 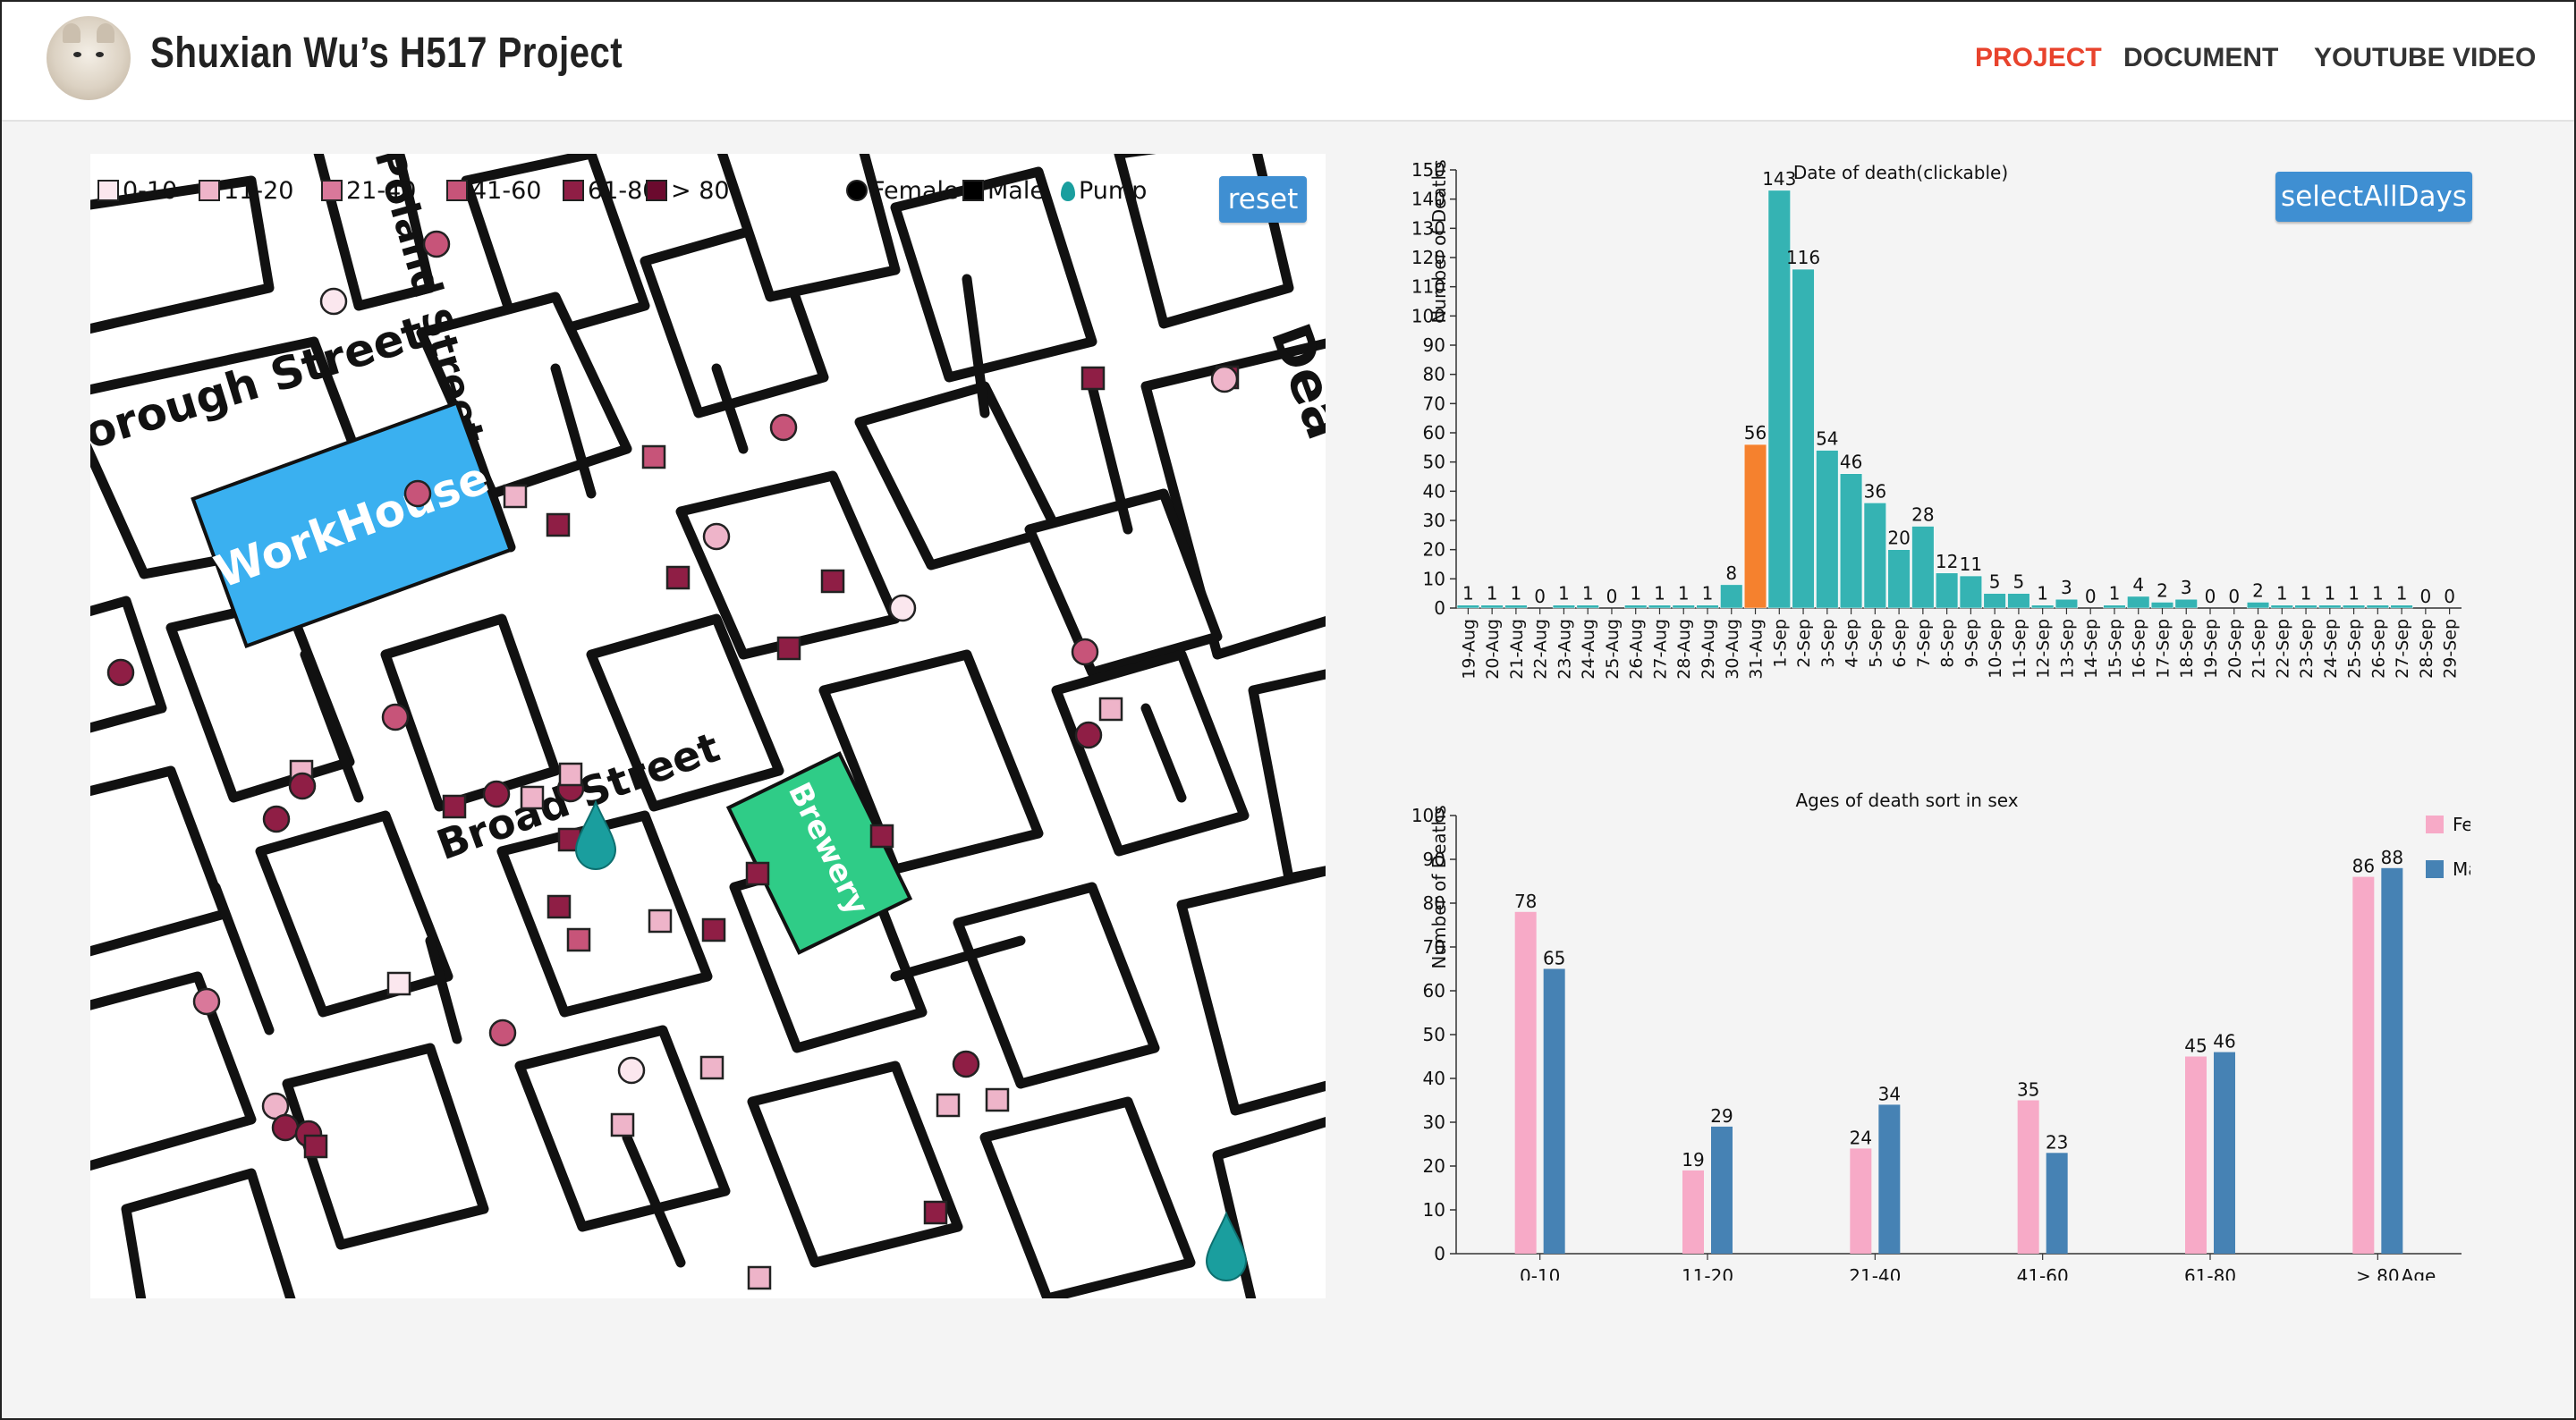 I want to click on date-bar-28-Aug, so click(x=1683, y=607).